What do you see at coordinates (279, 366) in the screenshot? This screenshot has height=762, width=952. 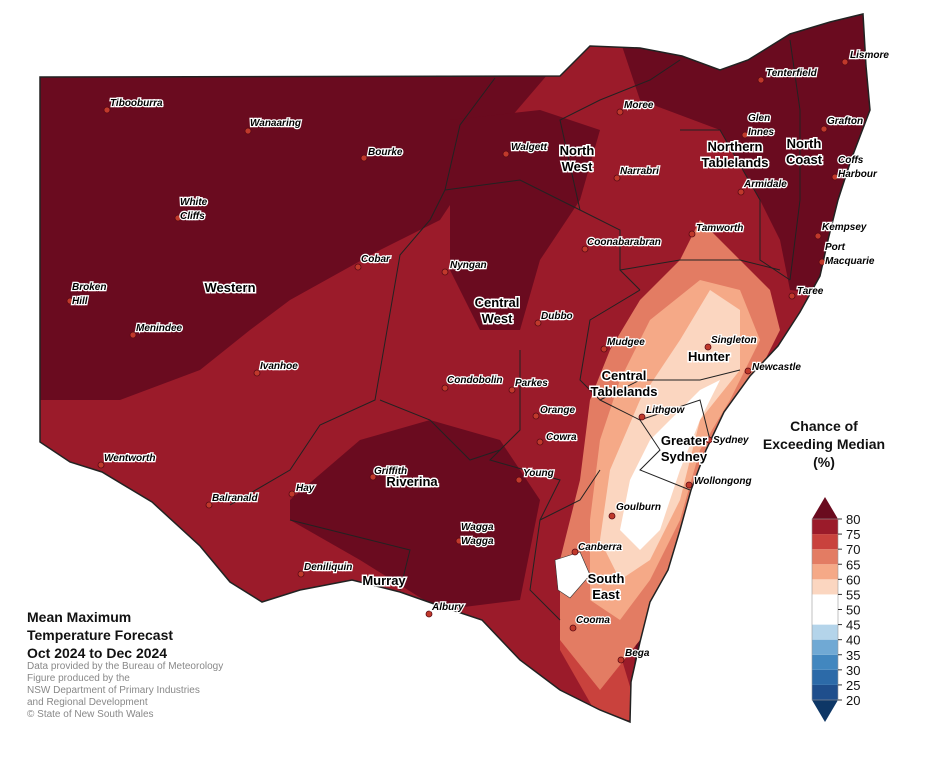 I see `town-label: Ivanhoe` at bounding box center [279, 366].